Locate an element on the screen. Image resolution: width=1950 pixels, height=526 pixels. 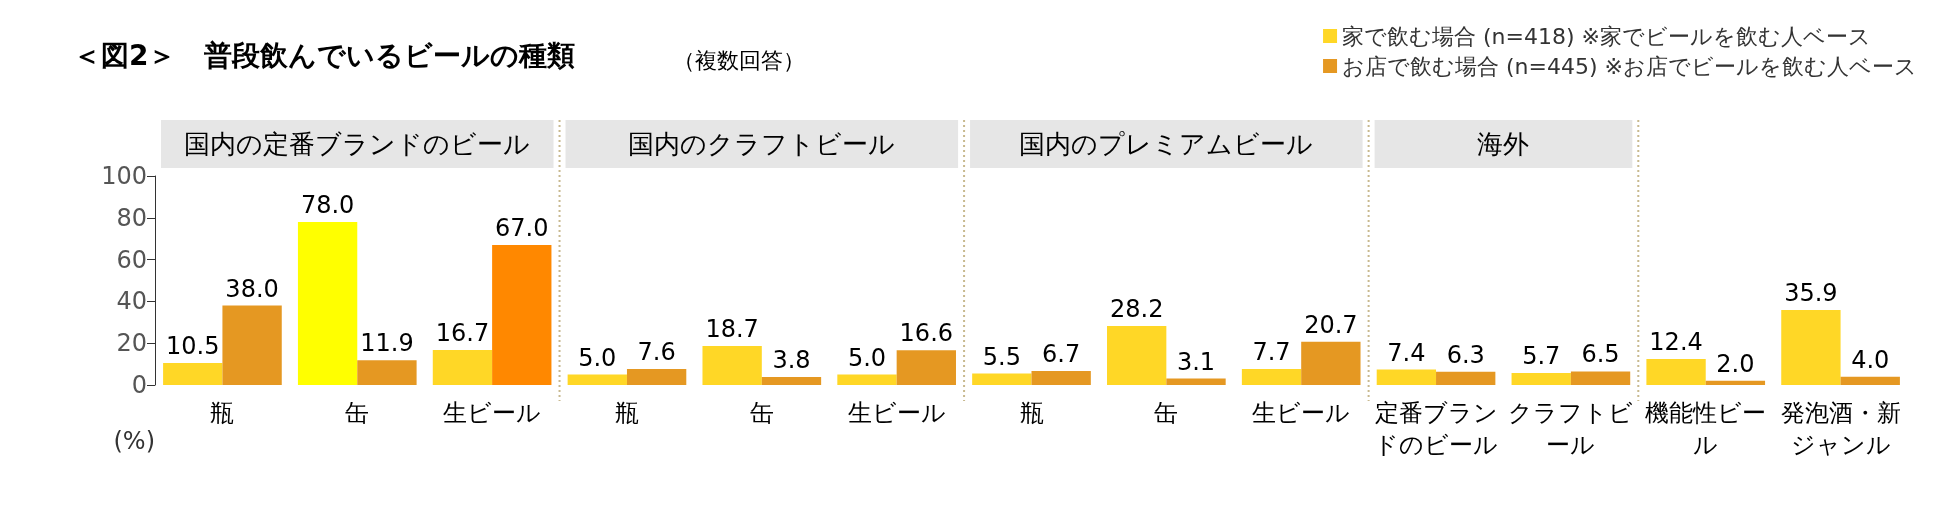
x-tick-label: 発泡酒・新ジャンル is located at coordinates (1840, 429).